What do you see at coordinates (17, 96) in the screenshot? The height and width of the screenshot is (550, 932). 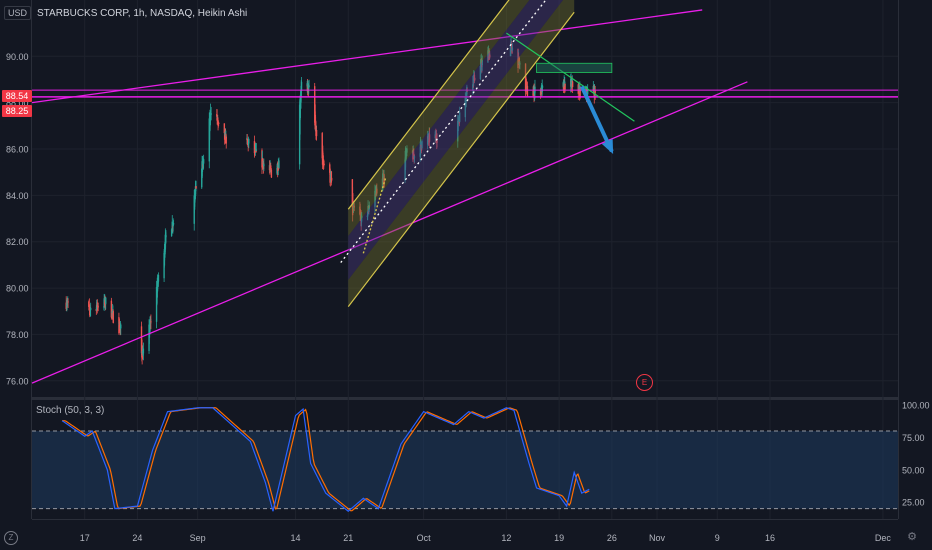 I see `price-badge-upper: 88.54` at bounding box center [17, 96].